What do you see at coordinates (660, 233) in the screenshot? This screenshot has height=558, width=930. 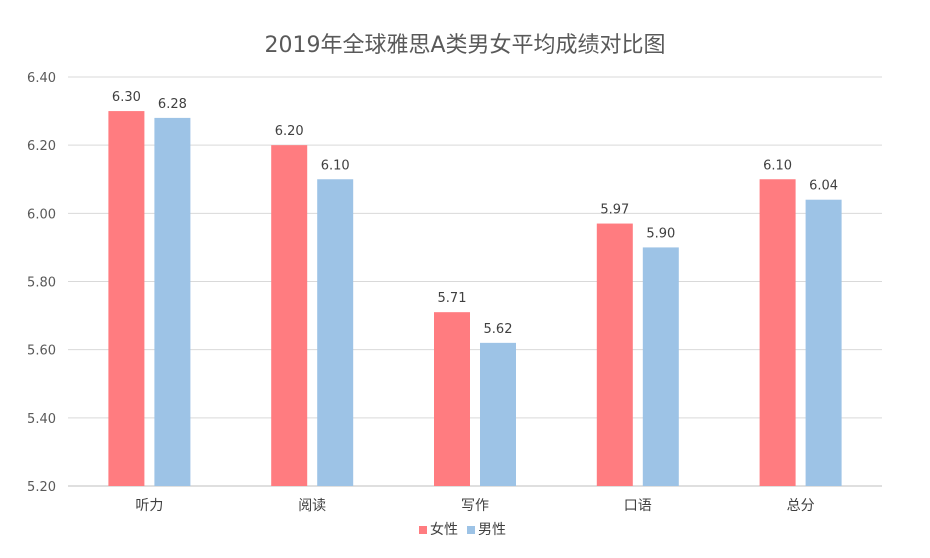 I see `data-label: 5.90` at bounding box center [660, 233].